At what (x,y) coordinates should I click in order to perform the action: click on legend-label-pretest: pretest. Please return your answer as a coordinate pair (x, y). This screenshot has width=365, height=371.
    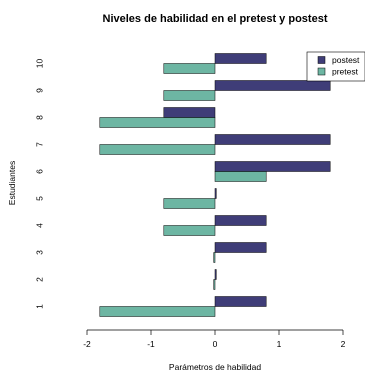
    Looking at the image, I should click on (345, 72).